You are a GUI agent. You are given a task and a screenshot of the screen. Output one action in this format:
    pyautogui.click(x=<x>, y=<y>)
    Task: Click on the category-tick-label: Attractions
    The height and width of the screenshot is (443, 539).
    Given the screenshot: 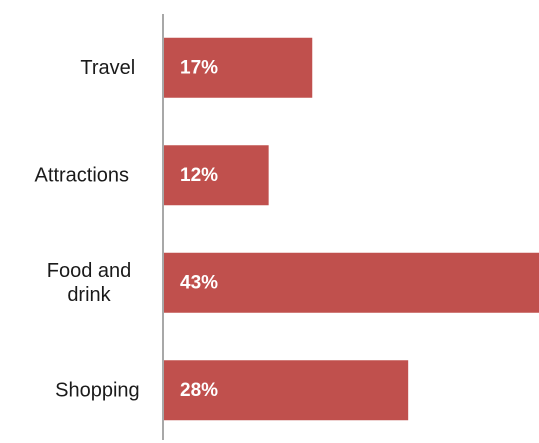 What is the action you would take?
    pyautogui.click(x=82, y=175)
    